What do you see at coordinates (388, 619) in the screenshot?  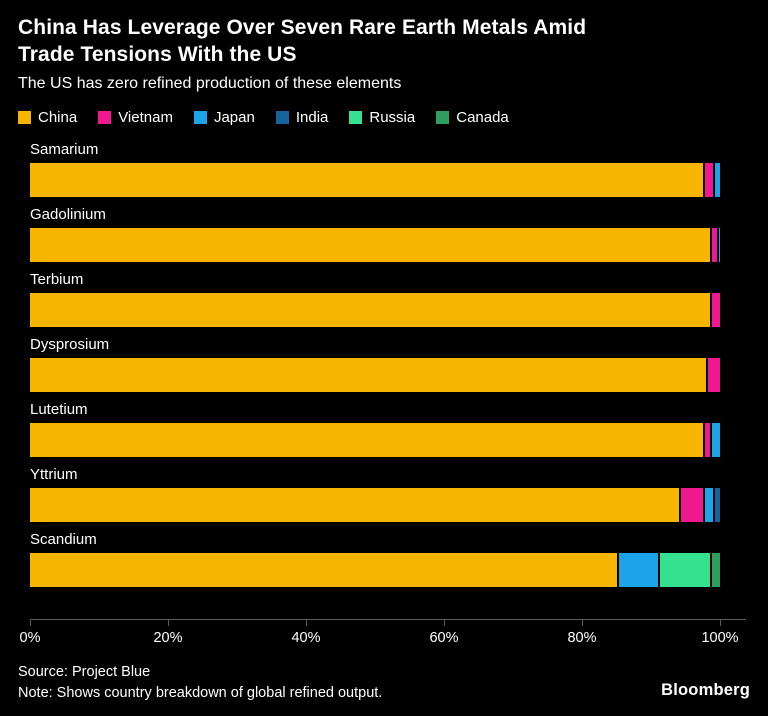 I see `axis-line` at bounding box center [388, 619].